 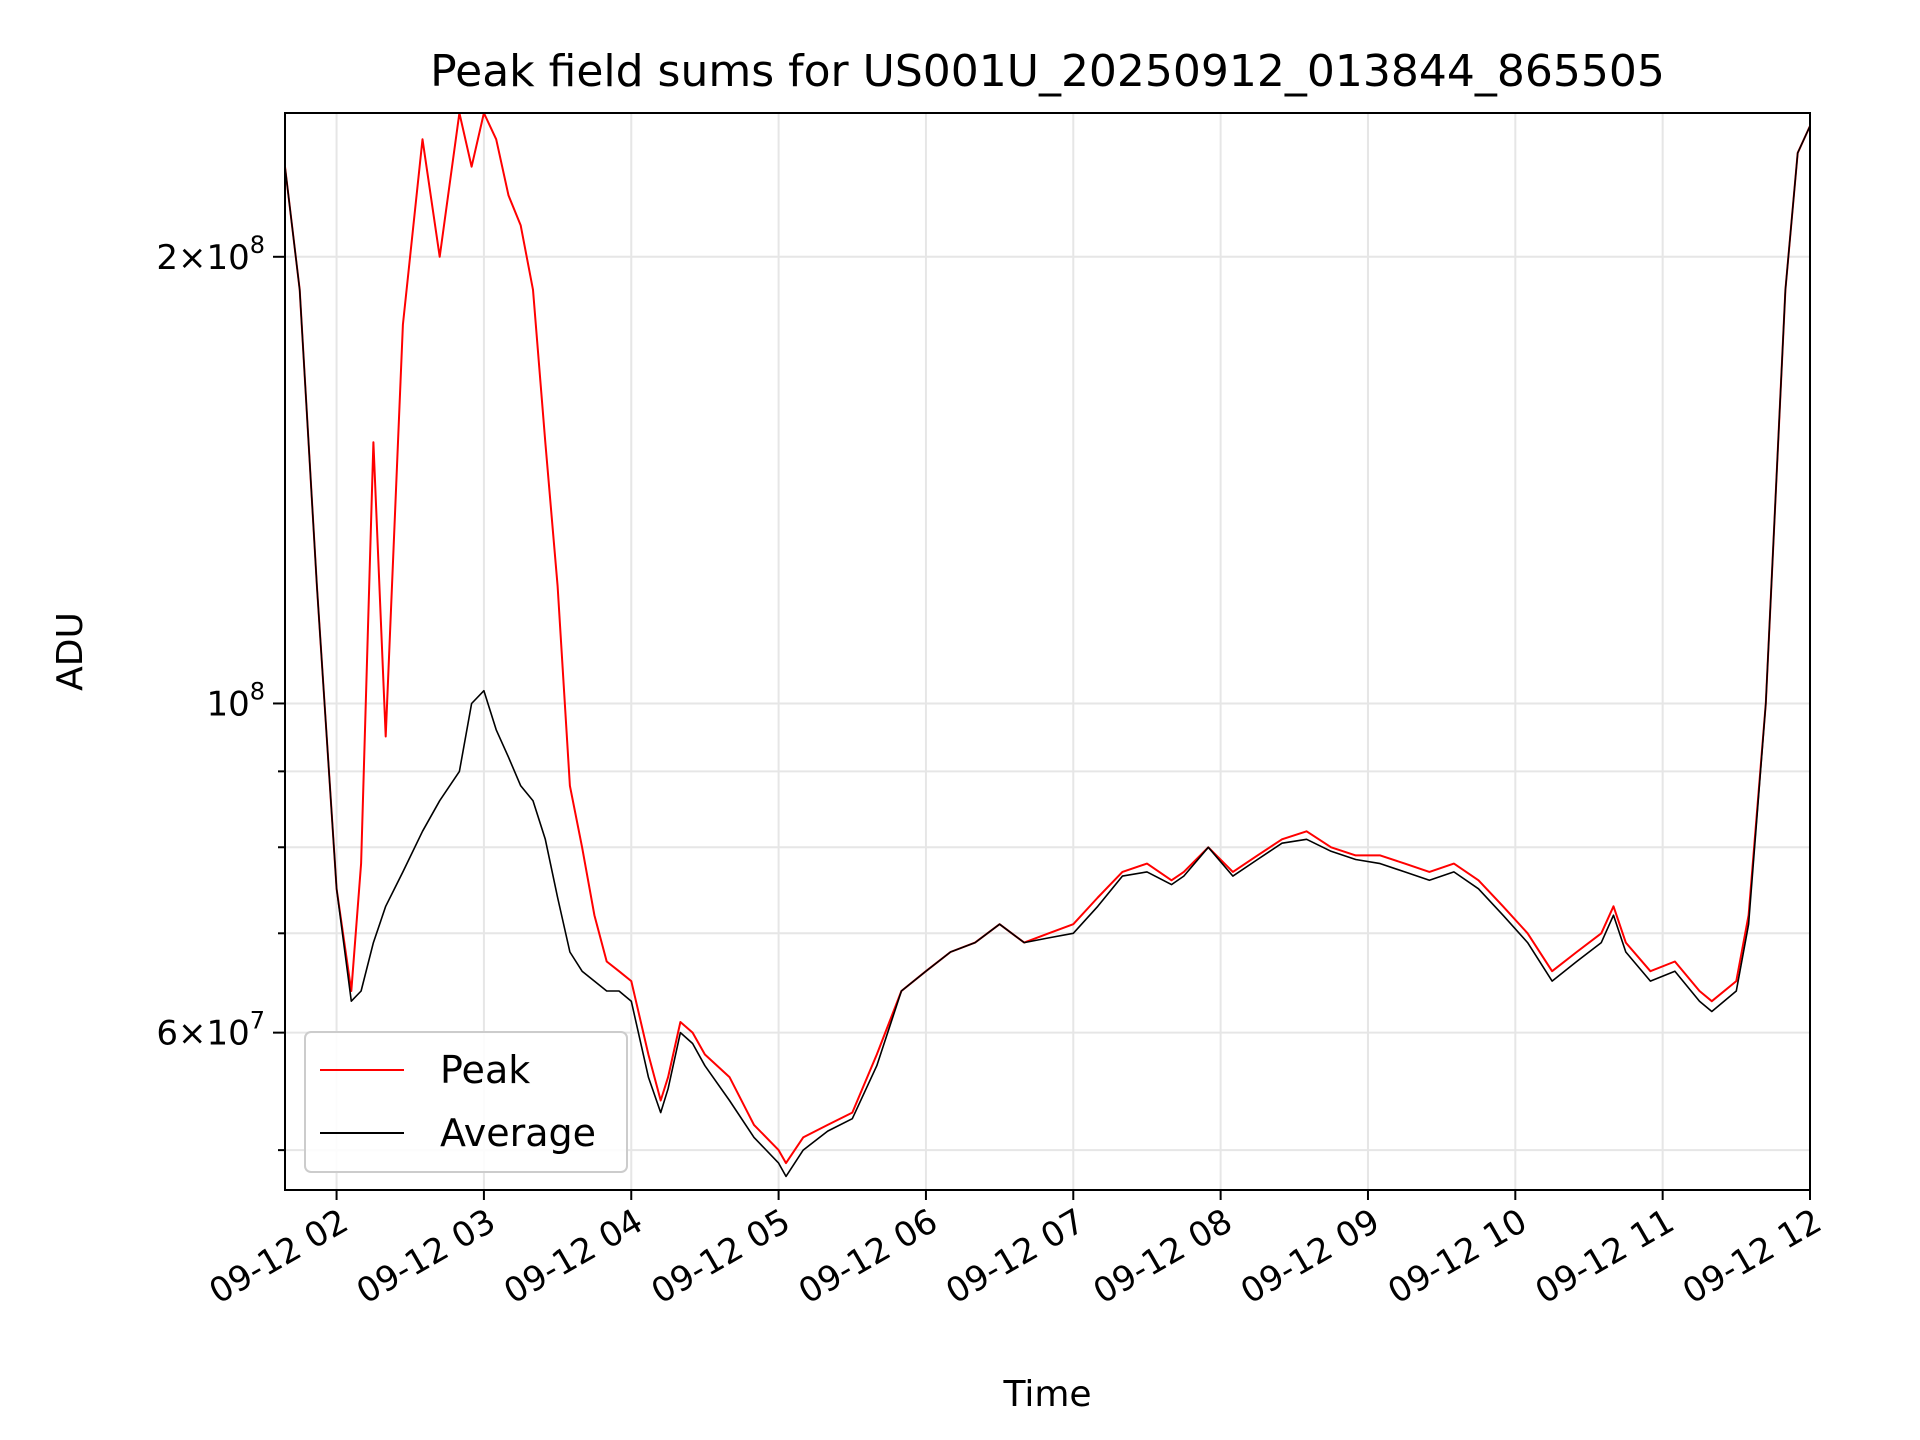 I want to click on y-tick-label: 2×10⁸, so click(x=210, y=254).